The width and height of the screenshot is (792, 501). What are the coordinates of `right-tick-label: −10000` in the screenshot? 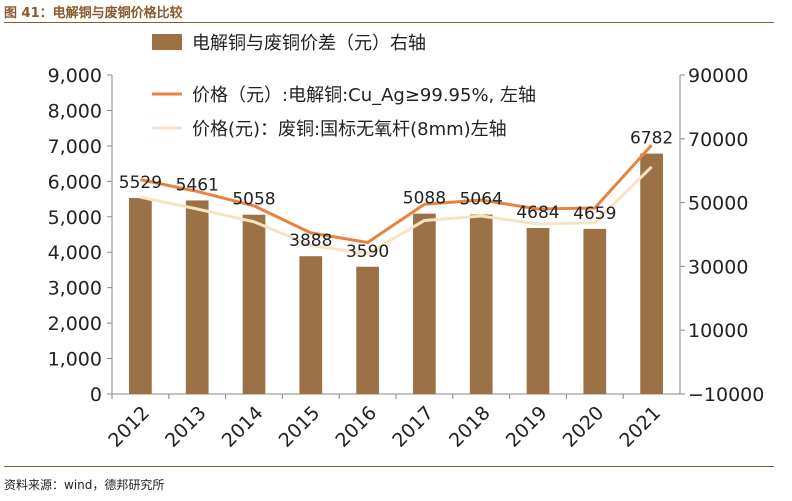 It's located at (726, 395).